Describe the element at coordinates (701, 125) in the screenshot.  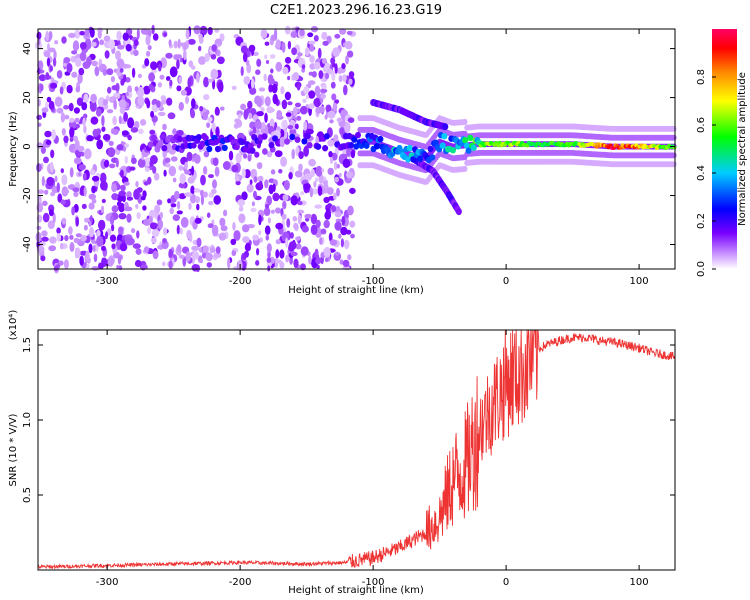
I see `colorbar-tick-label: 0.6` at that location.